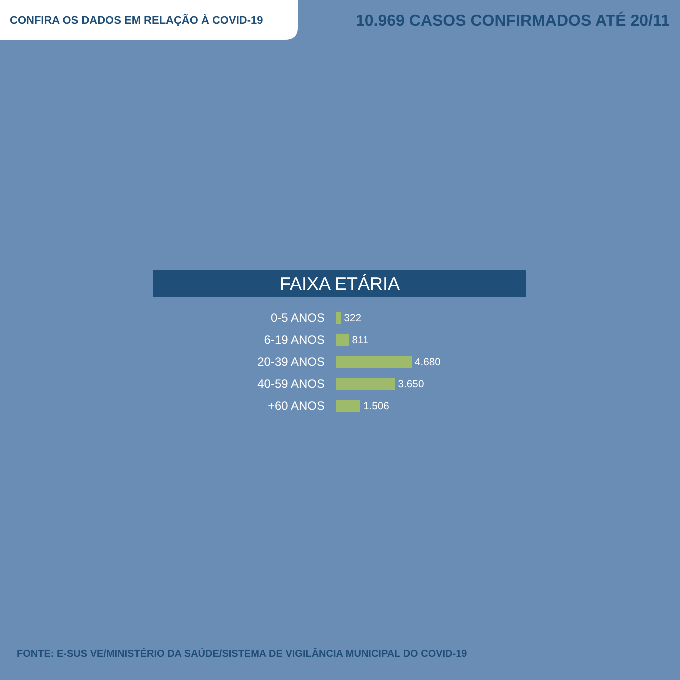 This screenshot has height=680, width=680. What do you see at coordinates (360, 340) in the screenshot?
I see `data-label: 811` at bounding box center [360, 340].